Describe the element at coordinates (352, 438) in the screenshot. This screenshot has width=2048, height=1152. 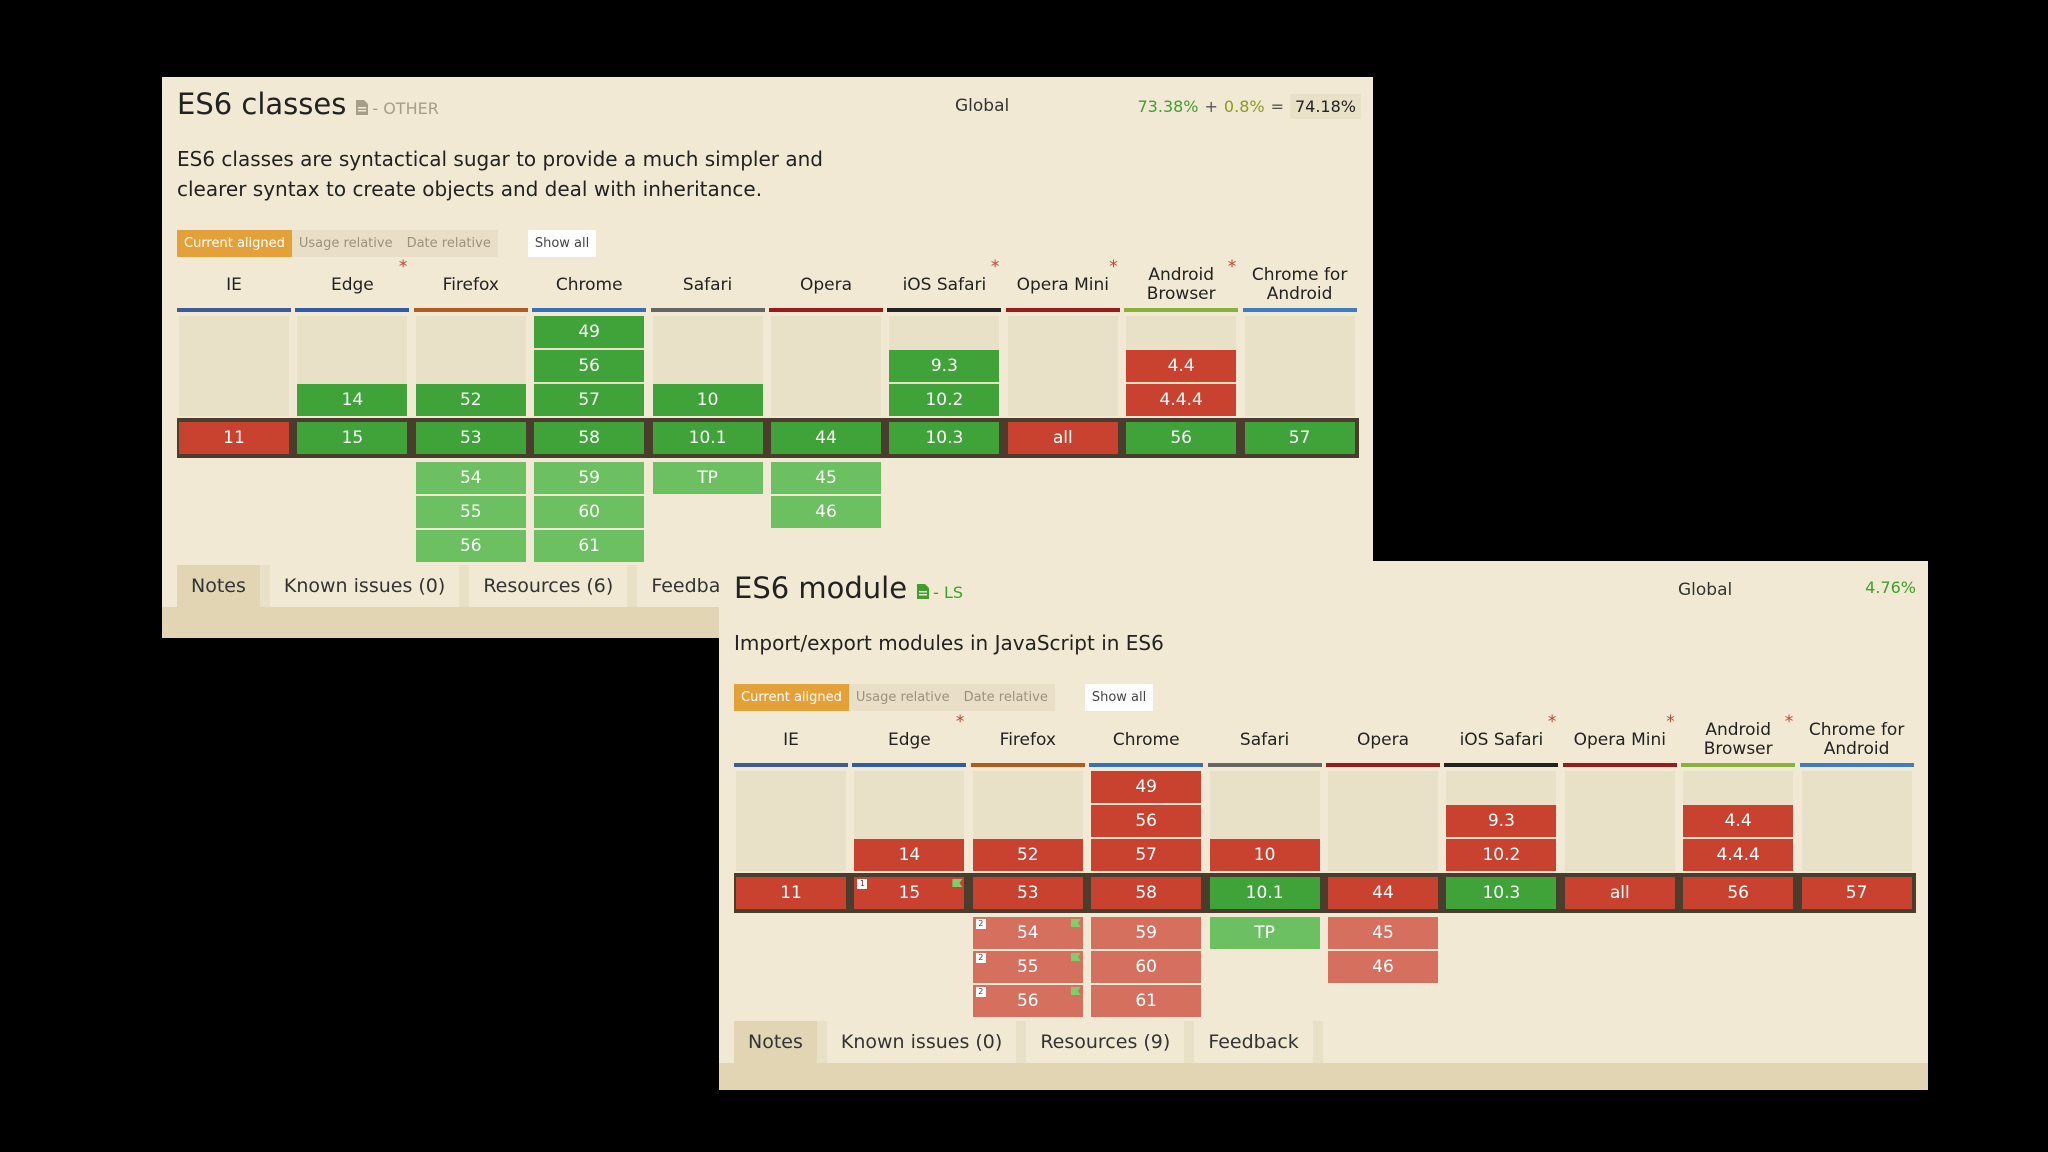
I see `current-version-cell: 15` at that location.